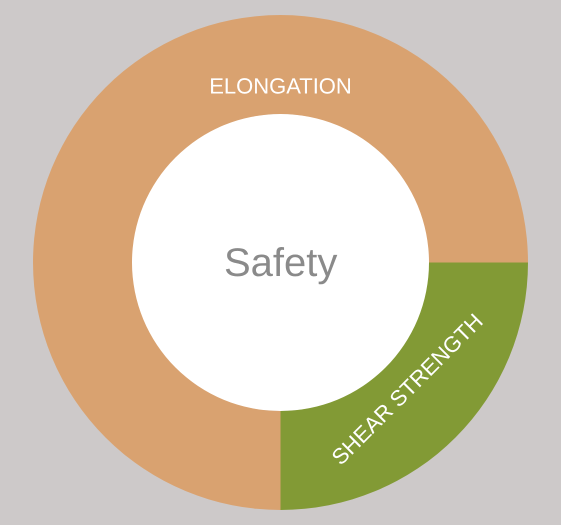 The image size is (561, 525). I want to click on text: Safety, so click(281, 263).